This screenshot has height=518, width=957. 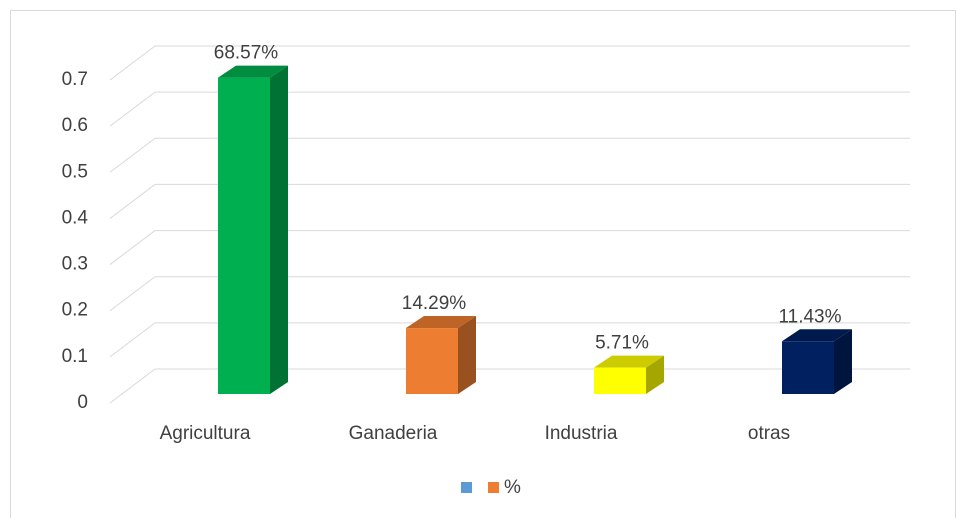 I want to click on value-label: 68.57%, so click(x=246, y=53).